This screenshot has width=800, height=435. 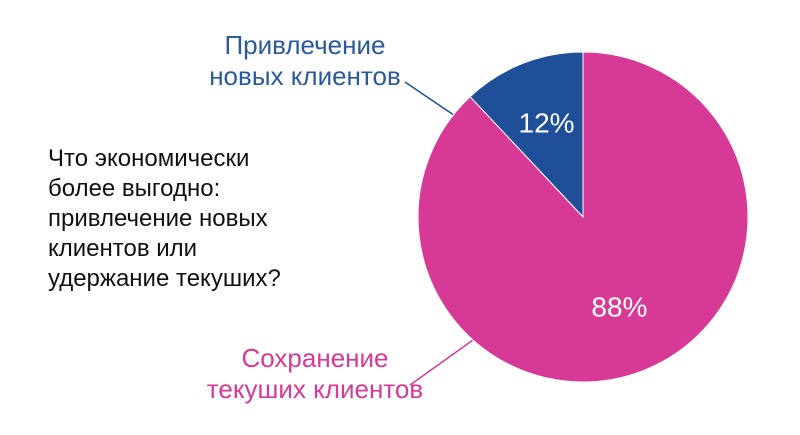 I want to click on pie-slice, so click(x=526, y=135).